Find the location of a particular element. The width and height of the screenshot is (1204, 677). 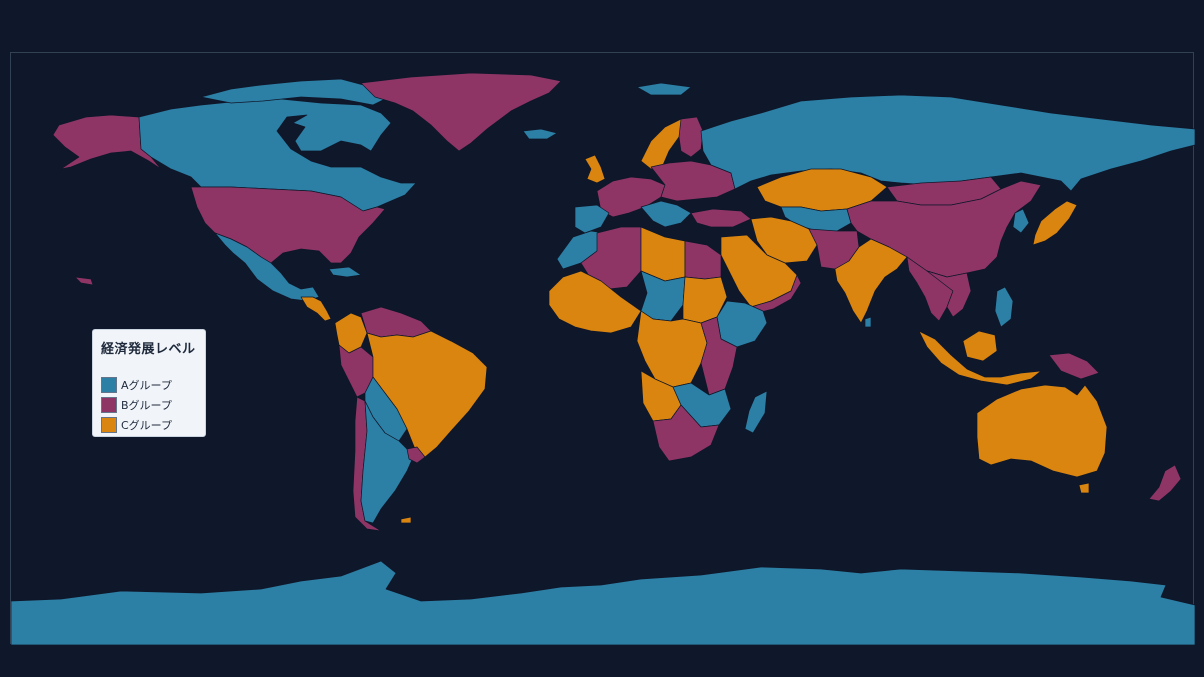

region-japan is located at coordinates (1055, 223).